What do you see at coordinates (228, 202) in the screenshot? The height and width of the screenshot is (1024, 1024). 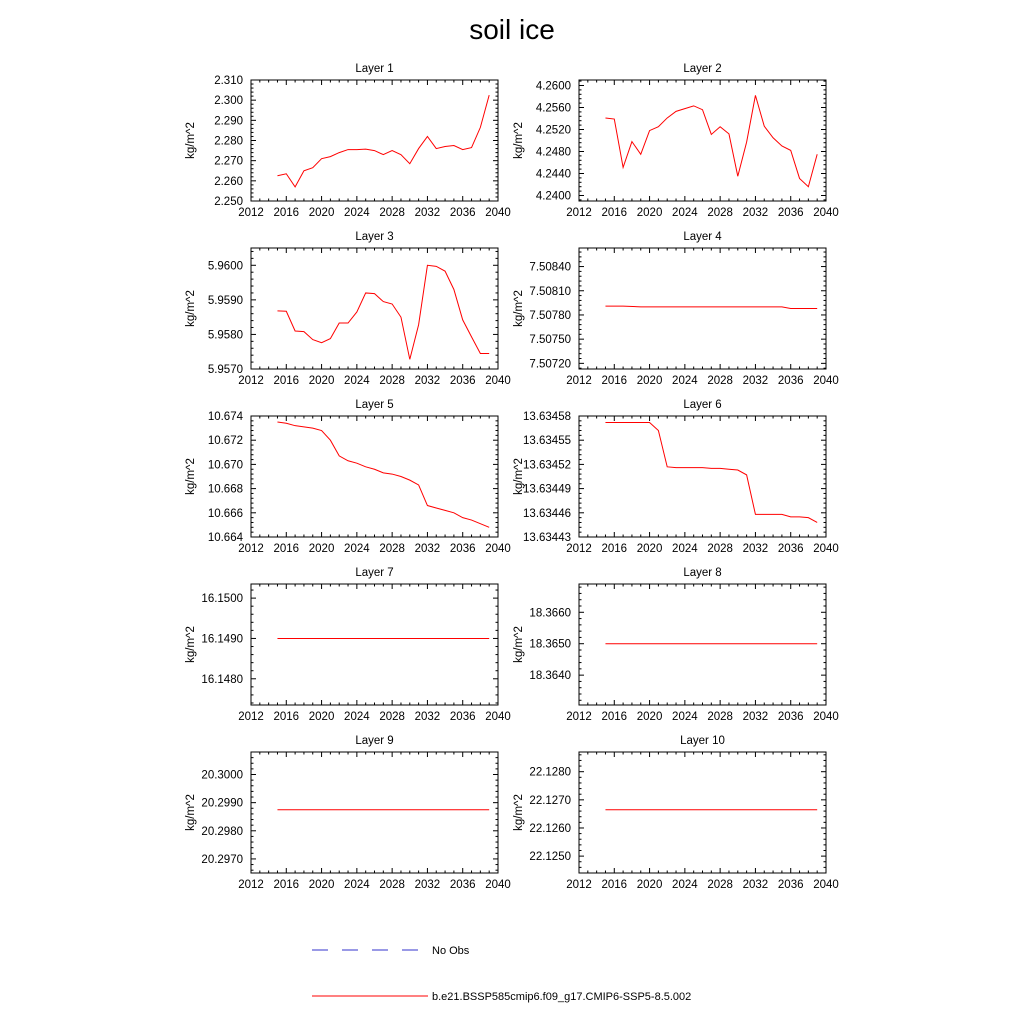 I see `y-tick-label: 2.250` at bounding box center [228, 202].